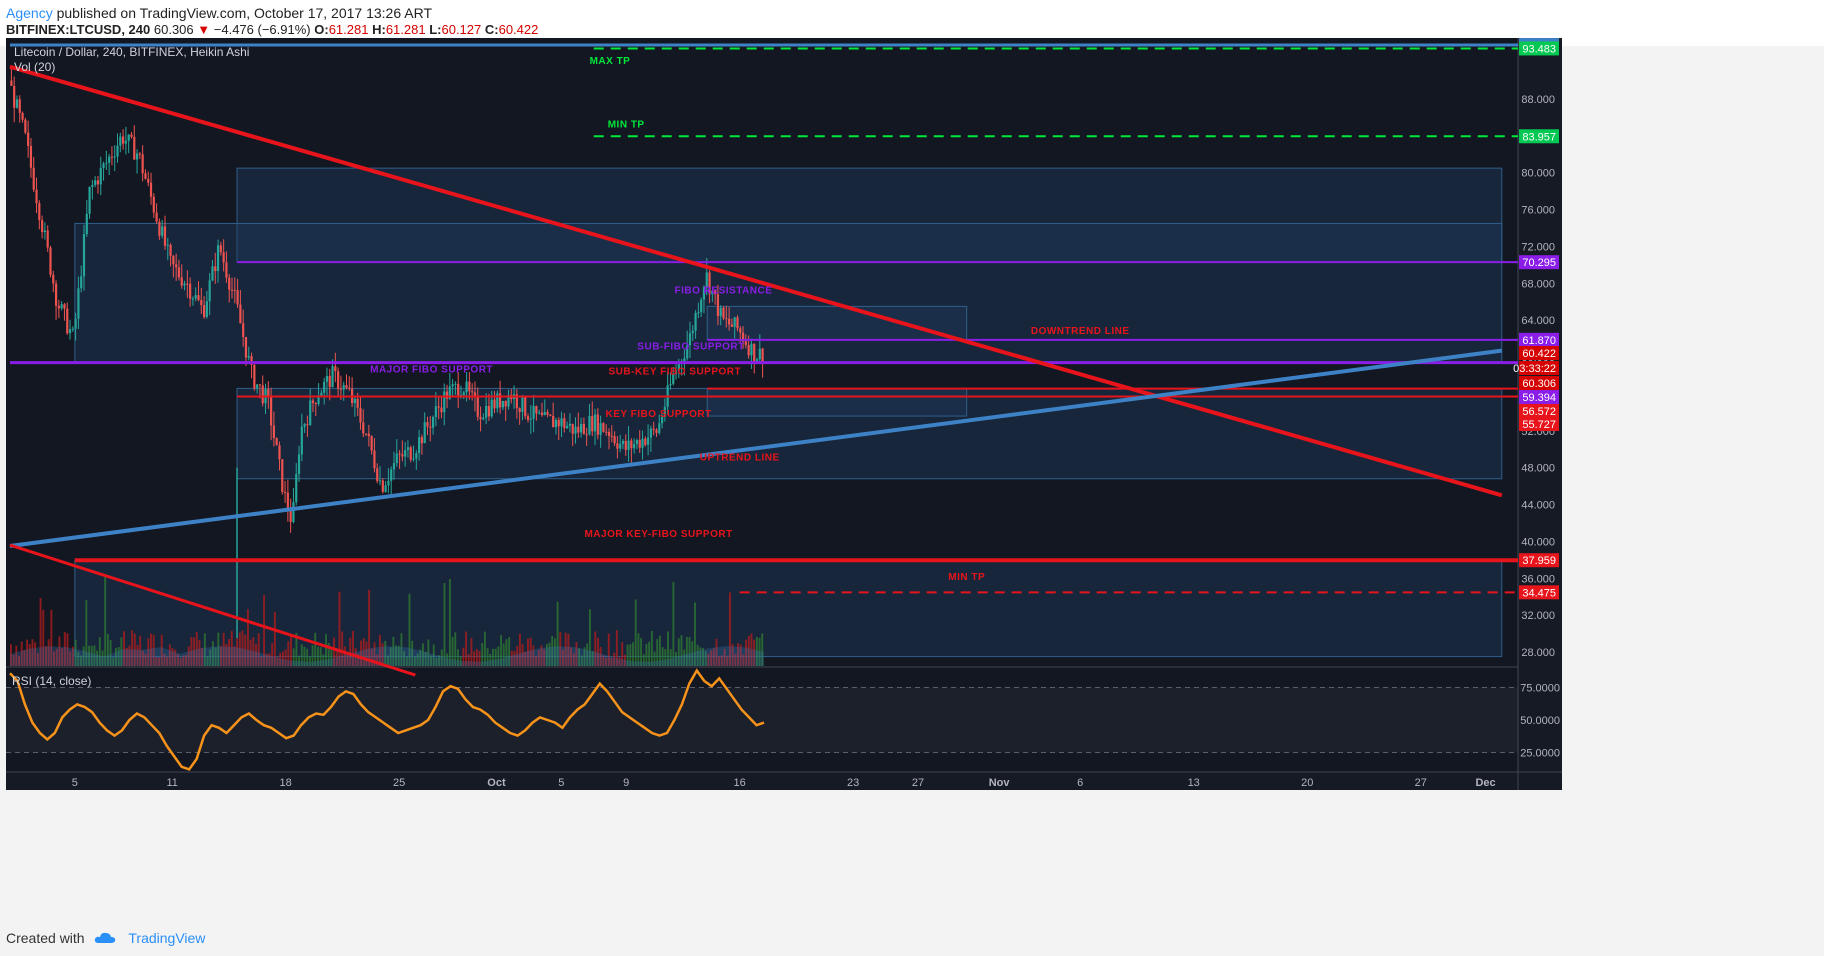 This screenshot has width=1824, height=956. Describe the element at coordinates (1539, 412) in the screenshot. I see `price-badge-56-572: 56.572` at that location.